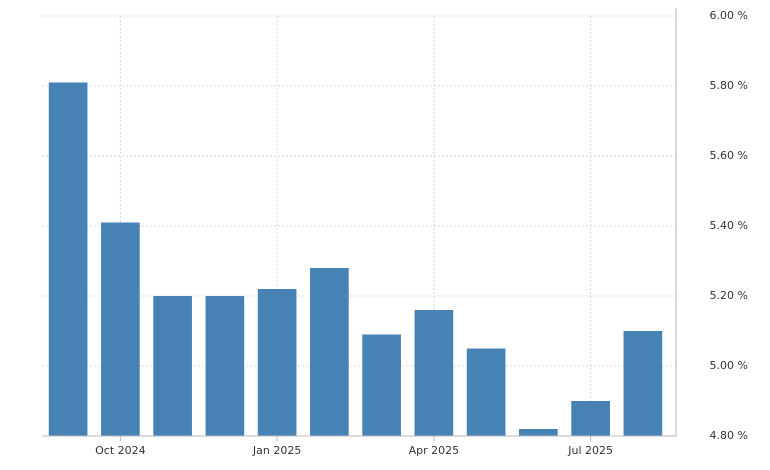 This screenshot has width=770, height=470. Describe the element at coordinates (434, 450) in the screenshot. I see `x-tick-label: Apr 2025` at that location.